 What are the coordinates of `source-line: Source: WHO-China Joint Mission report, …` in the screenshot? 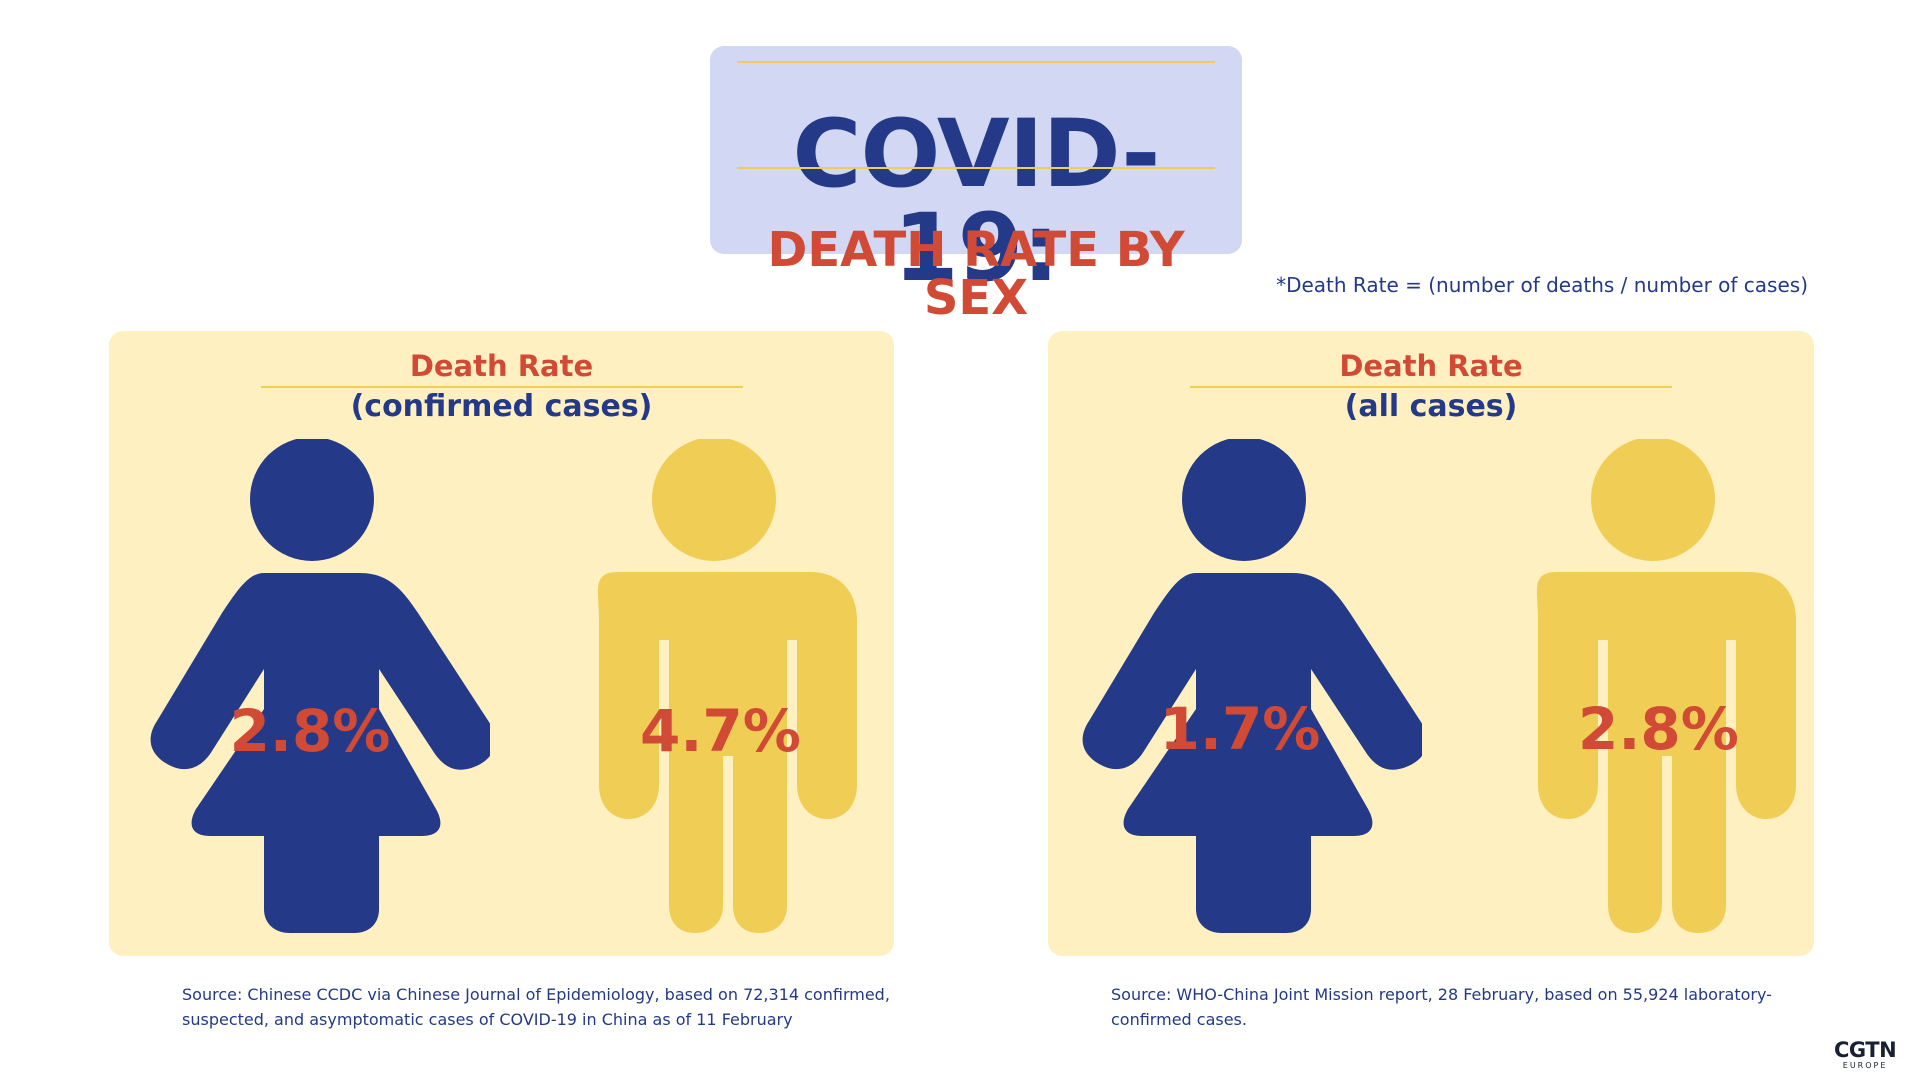 It's located at (1441, 994).